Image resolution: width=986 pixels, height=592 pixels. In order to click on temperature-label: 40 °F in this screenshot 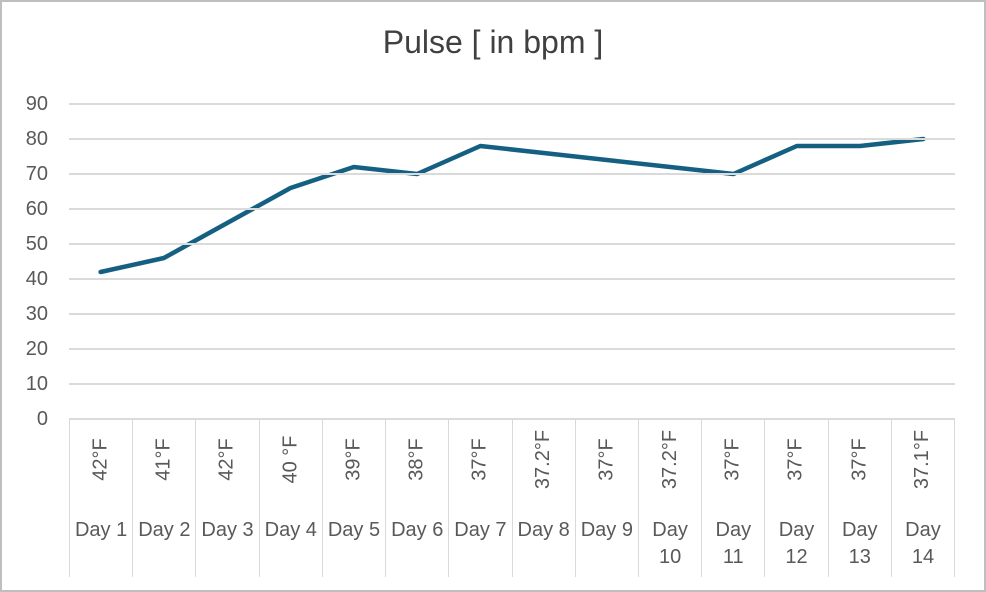, I will do `click(290, 459)`.